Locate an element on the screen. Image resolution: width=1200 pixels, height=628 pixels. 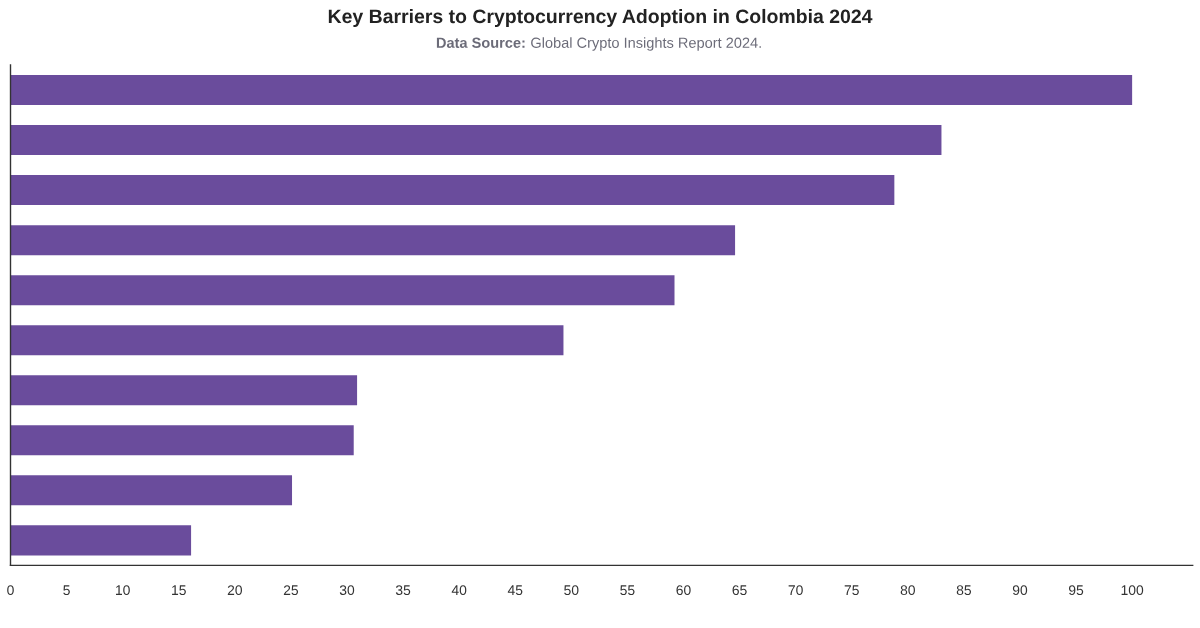
x-tick-label: 45 is located at coordinates (515, 590).